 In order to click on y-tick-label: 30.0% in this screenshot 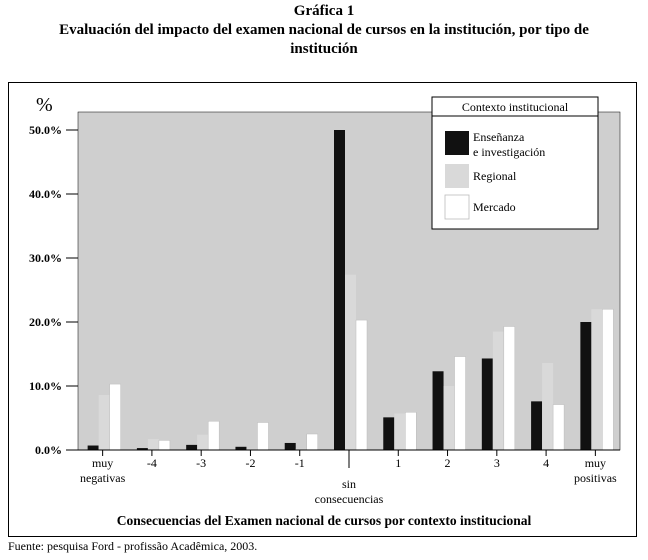, I will do `click(45, 258)`.